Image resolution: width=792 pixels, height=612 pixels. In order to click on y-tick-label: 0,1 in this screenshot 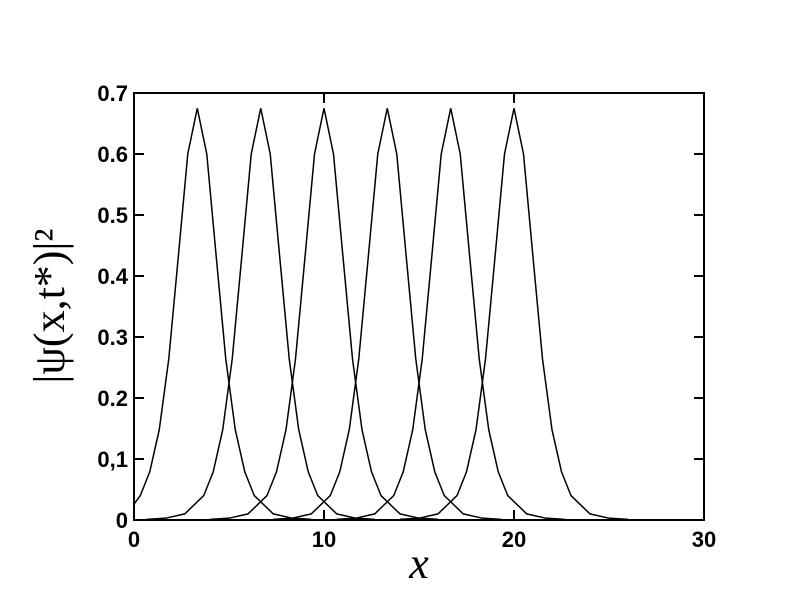, I will do `click(112, 459)`.